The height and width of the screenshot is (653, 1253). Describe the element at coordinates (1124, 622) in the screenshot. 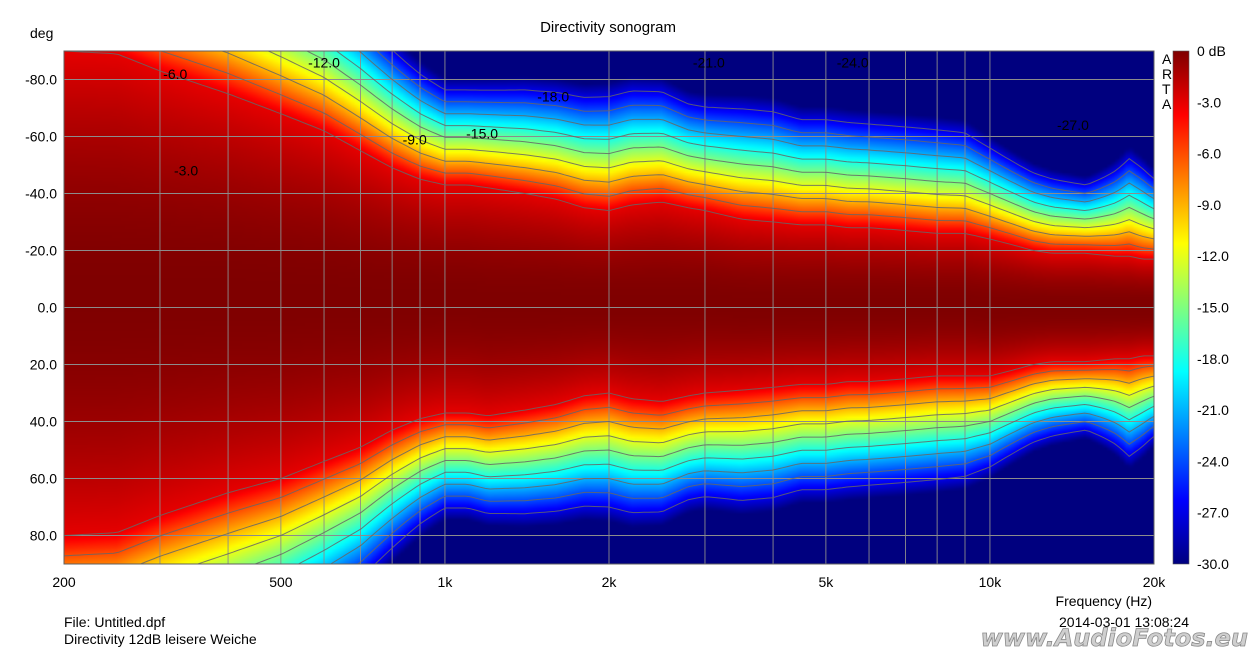

I see `footer-timestamp: 2014-03-01 13:08:24` at that location.